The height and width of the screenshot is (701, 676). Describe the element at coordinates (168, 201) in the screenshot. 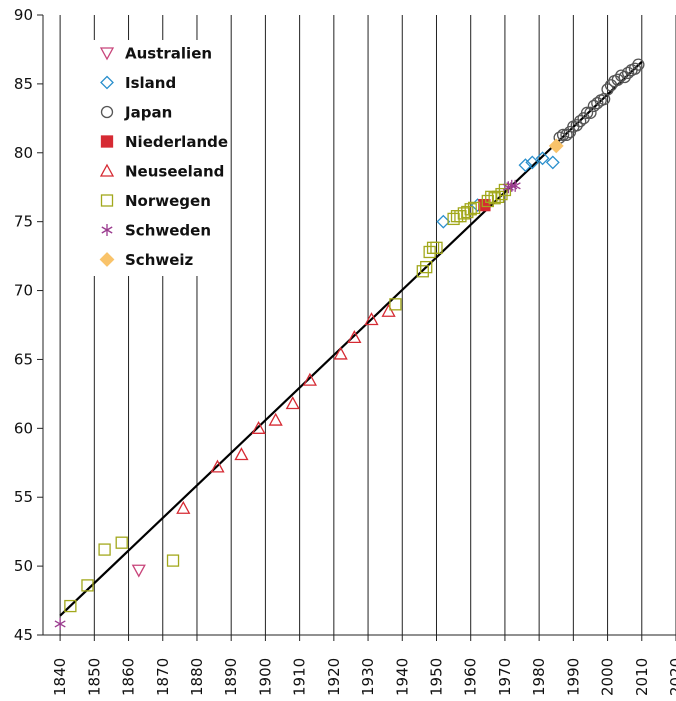

I see `legend-label: Norwegen` at that location.